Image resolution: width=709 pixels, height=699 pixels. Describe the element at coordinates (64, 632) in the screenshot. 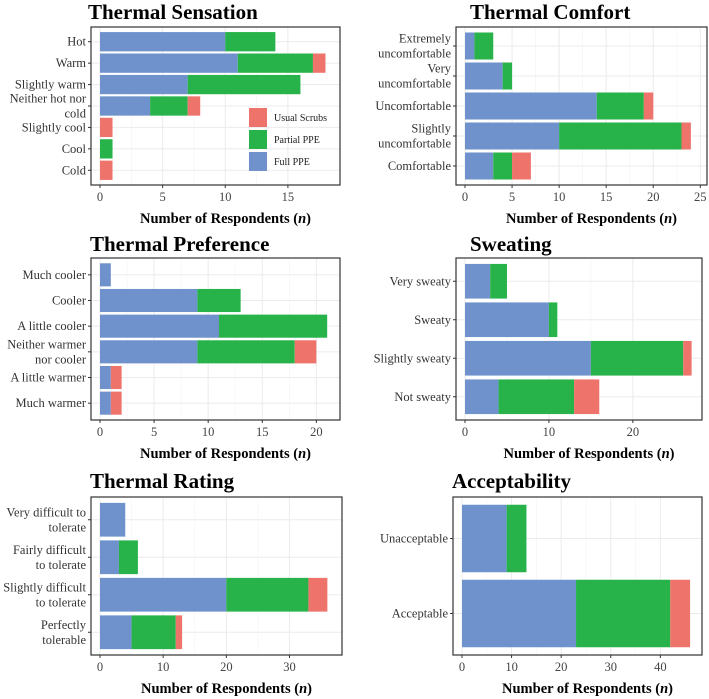

I see `category-label: Perfectly tolerable` at that location.